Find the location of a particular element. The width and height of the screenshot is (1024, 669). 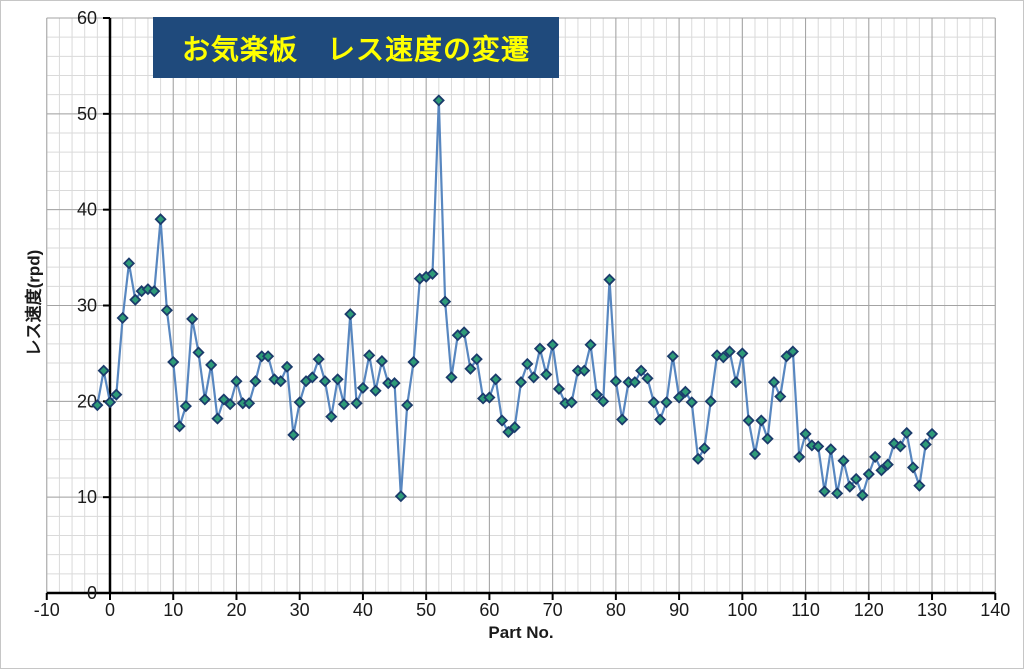

y-tick-labels: 0 10 20 30 40 50 60 is located at coordinates (87, 305).